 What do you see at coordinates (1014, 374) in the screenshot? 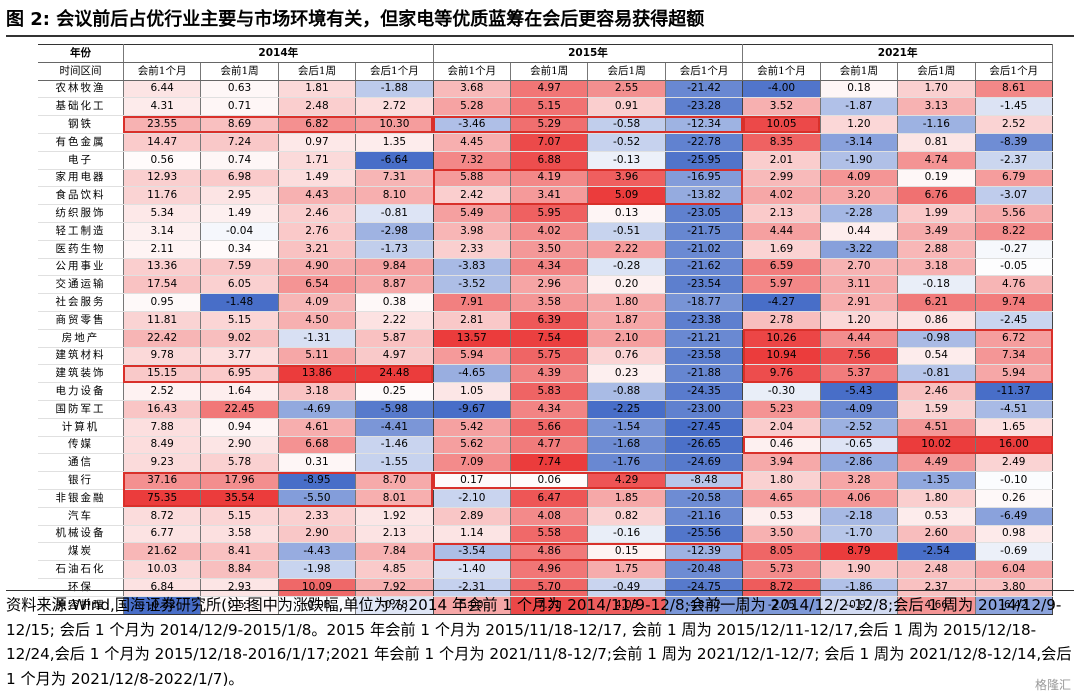
I see `value-cell: 5.94` at bounding box center [1014, 374].